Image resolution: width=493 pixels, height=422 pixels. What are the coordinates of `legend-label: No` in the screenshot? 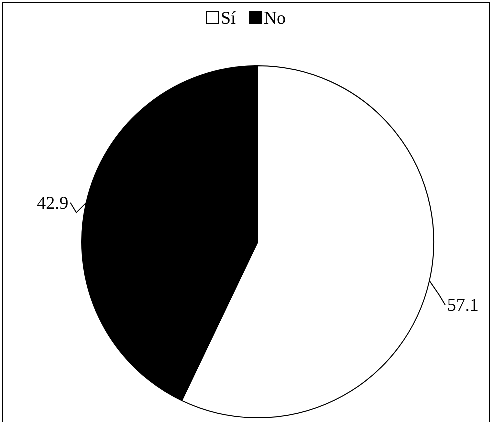 It's located at (275, 18).